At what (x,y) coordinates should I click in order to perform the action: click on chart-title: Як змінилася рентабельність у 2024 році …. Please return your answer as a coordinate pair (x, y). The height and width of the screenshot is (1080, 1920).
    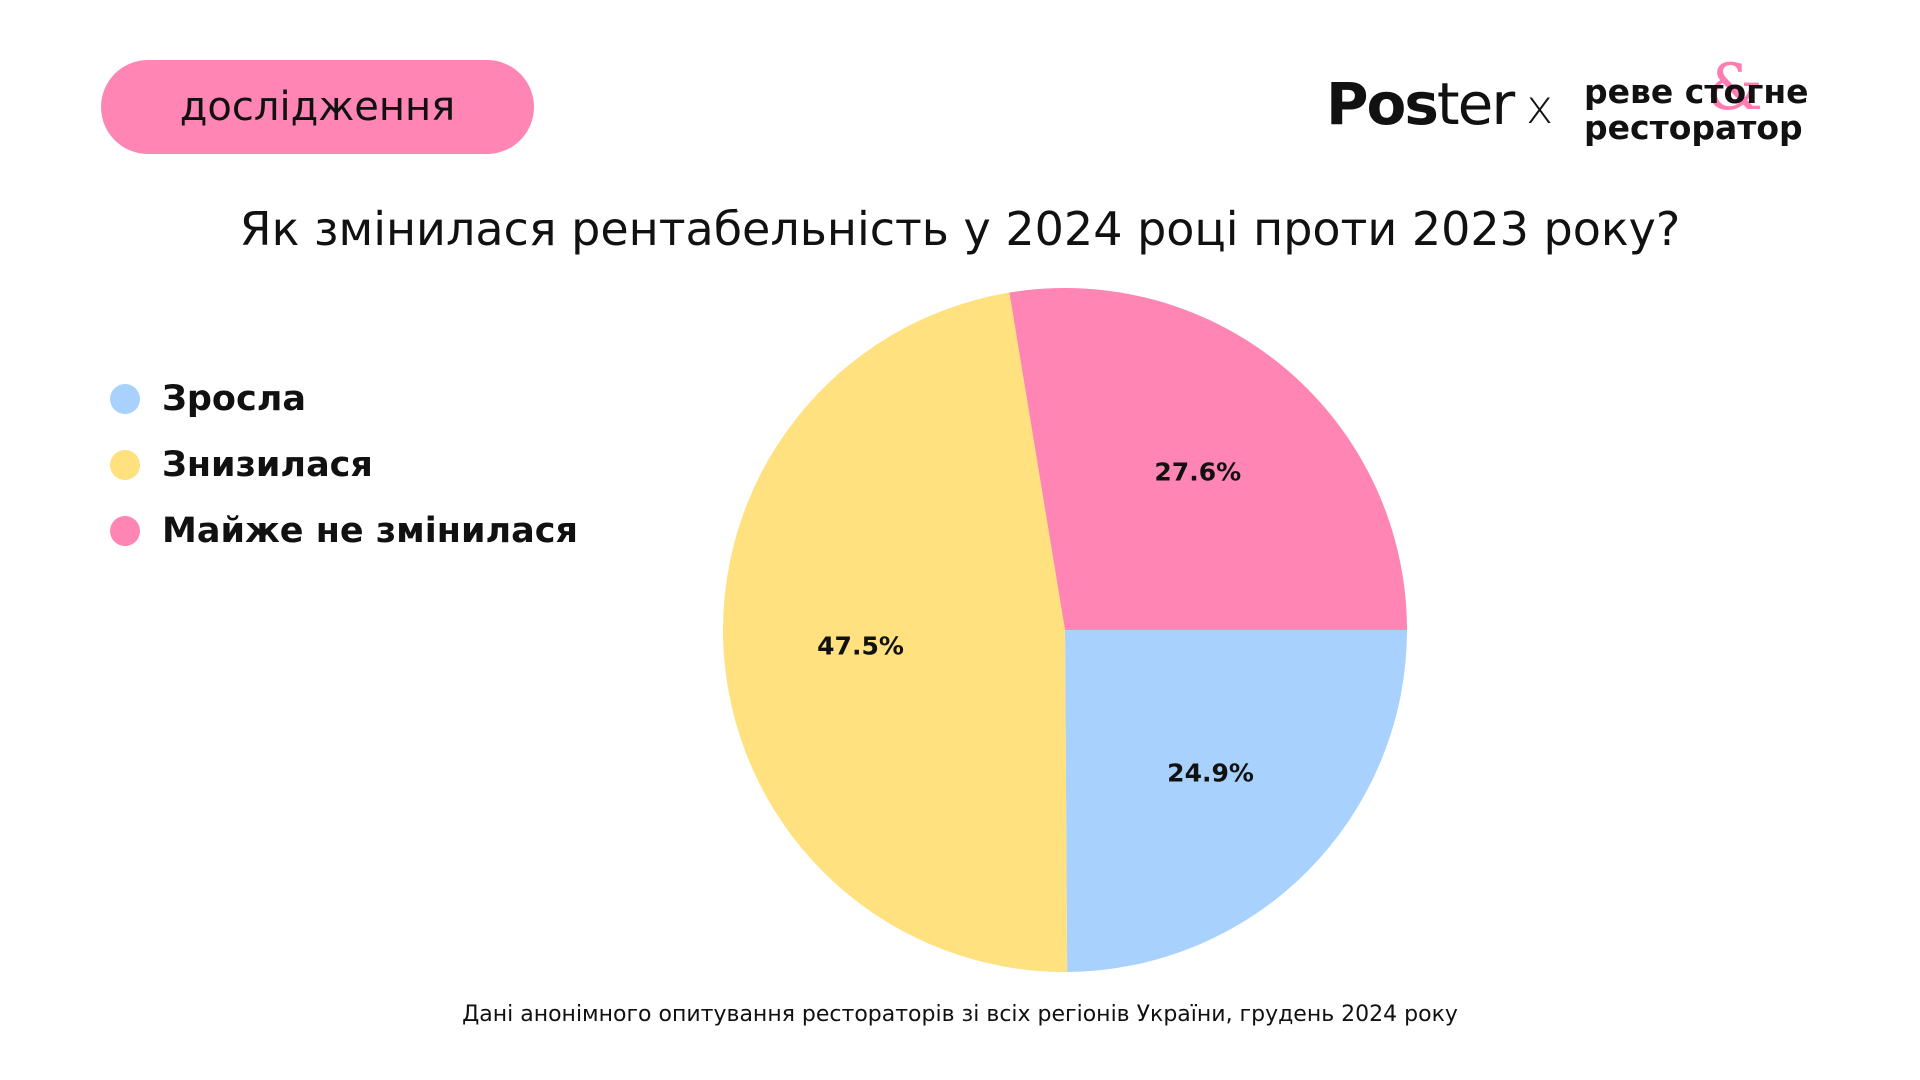
    Looking at the image, I should click on (960, 229).